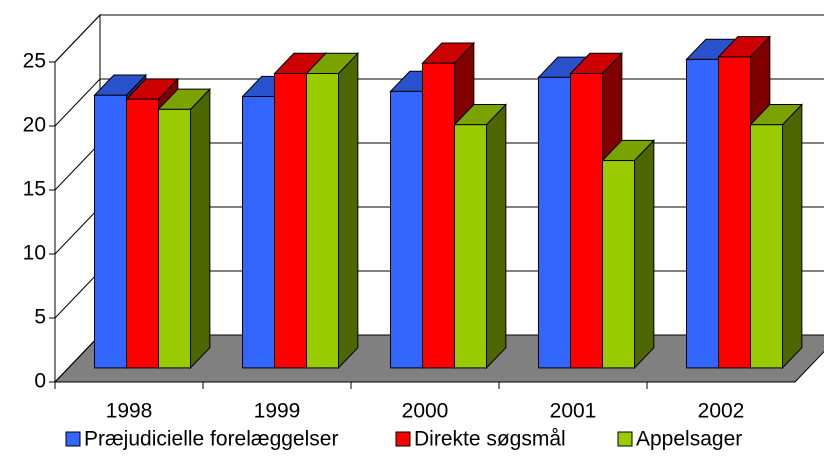 Image resolution: width=824 pixels, height=474 pixels. What do you see at coordinates (34, 125) in the screenshot?
I see `y-tick-label: 20` at bounding box center [34, 125].